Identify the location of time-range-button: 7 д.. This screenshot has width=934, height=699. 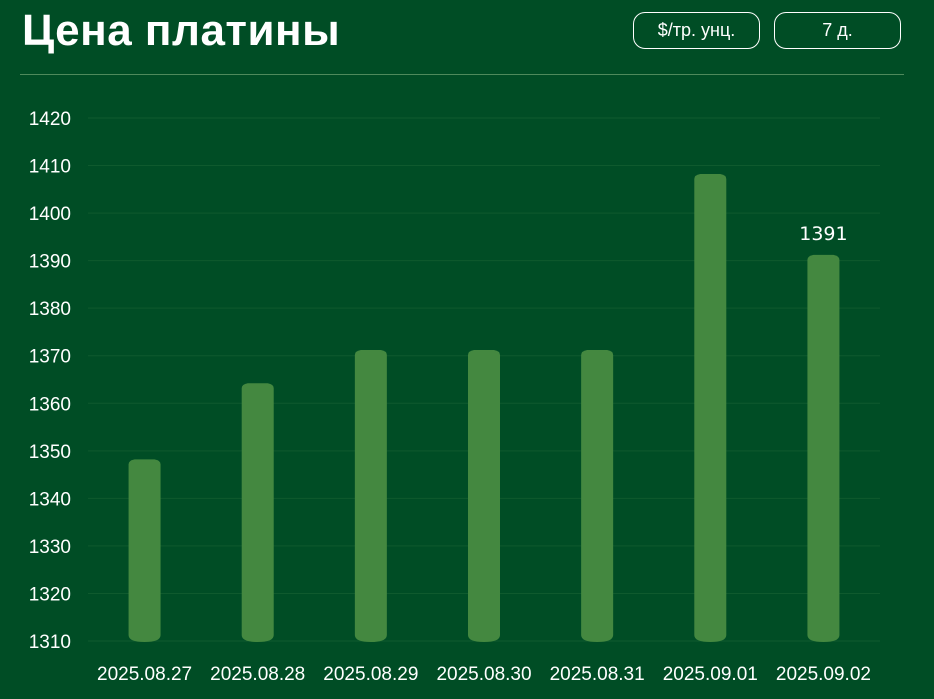
(837, 30).